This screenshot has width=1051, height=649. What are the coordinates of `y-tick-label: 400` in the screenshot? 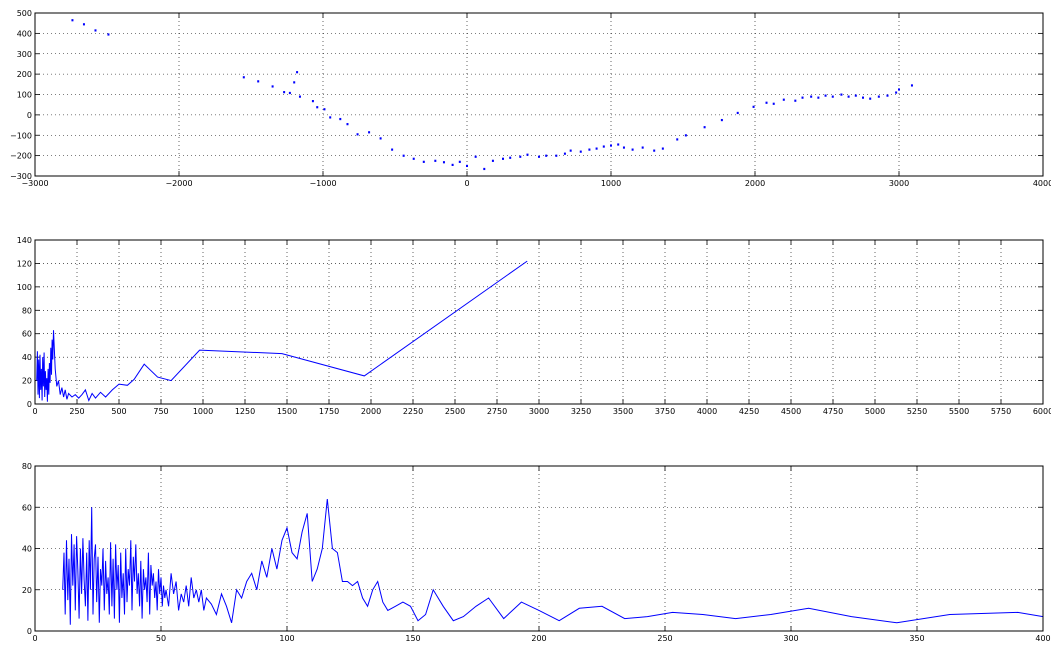 It's located at (24, 33).